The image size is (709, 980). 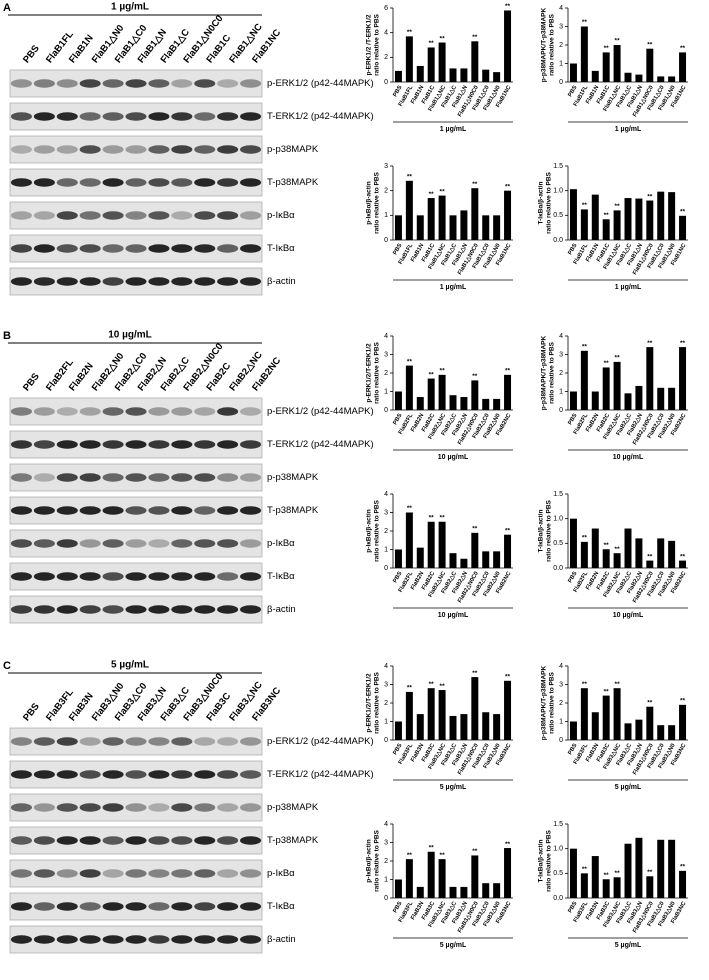 What do you see at coordinates (320, 741) in the screenshot?
I see `row-label: p-ERK1/2 (p42-44MAPK)` at bounding box center [320, 741].